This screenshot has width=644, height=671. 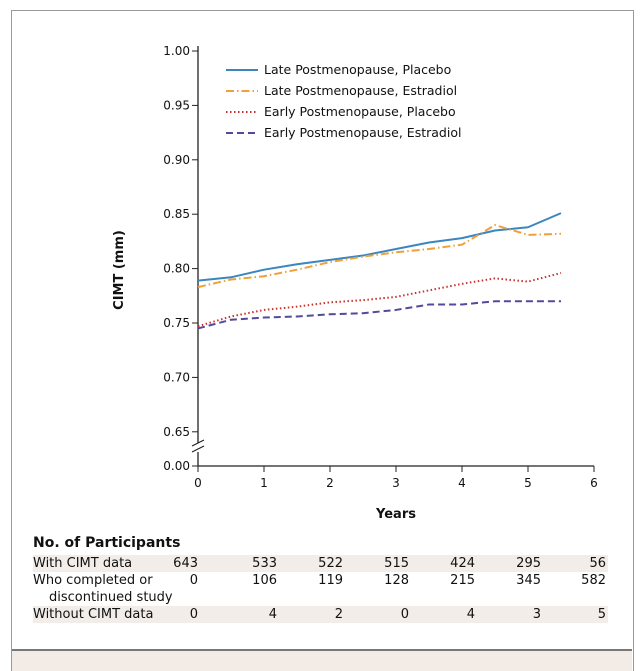 What do you see at coordinates (176, 269) in the screenshot?
I see `y-tick-label: 0.80` at bounding box center [176, 269].